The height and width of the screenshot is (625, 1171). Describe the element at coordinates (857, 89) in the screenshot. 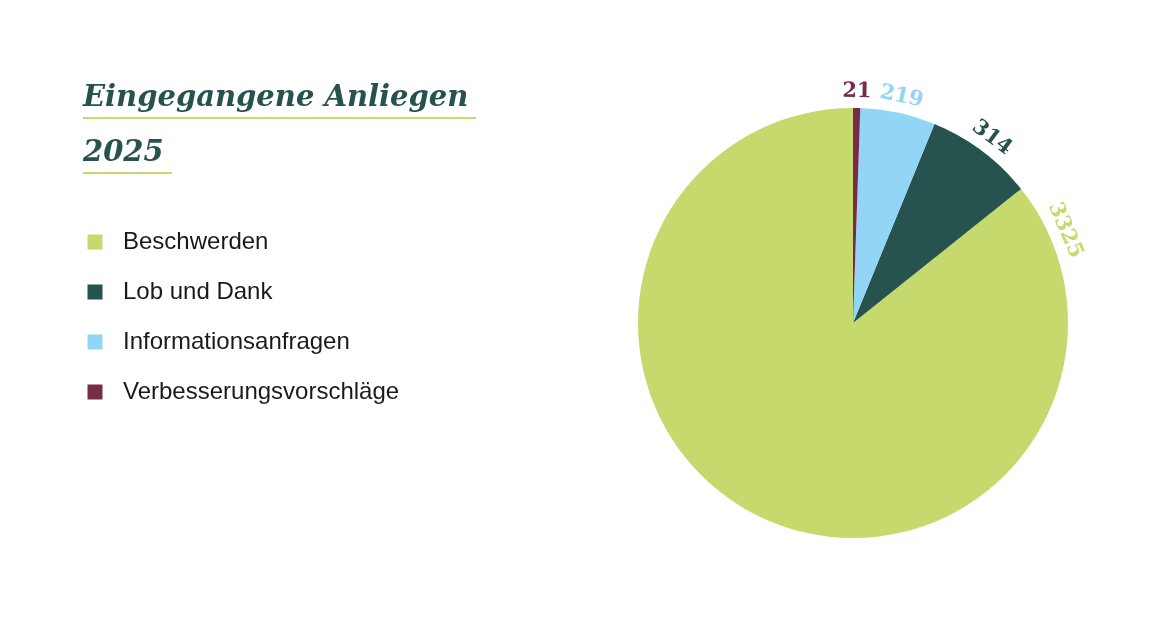

I see `data-label: 21` at that location.